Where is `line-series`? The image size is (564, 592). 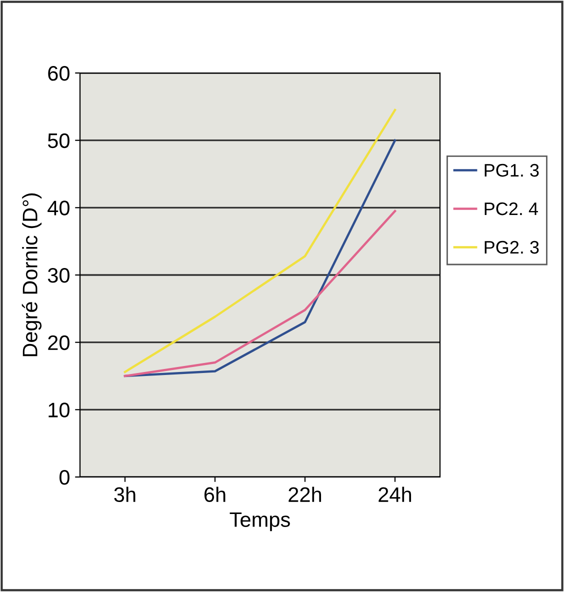
line-series is located at coordinates (260, 294).